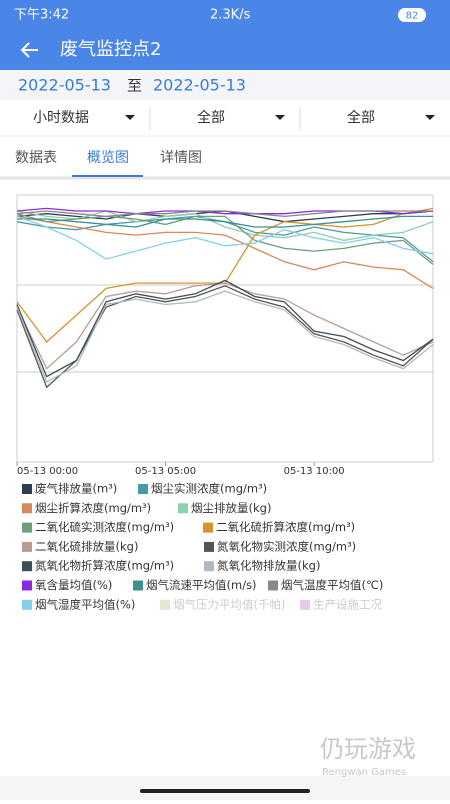 This screenshot has height=804, width=450. Describe the element at coordinates (225, 788) in the screenshot. I see `nav-bar` at that location.